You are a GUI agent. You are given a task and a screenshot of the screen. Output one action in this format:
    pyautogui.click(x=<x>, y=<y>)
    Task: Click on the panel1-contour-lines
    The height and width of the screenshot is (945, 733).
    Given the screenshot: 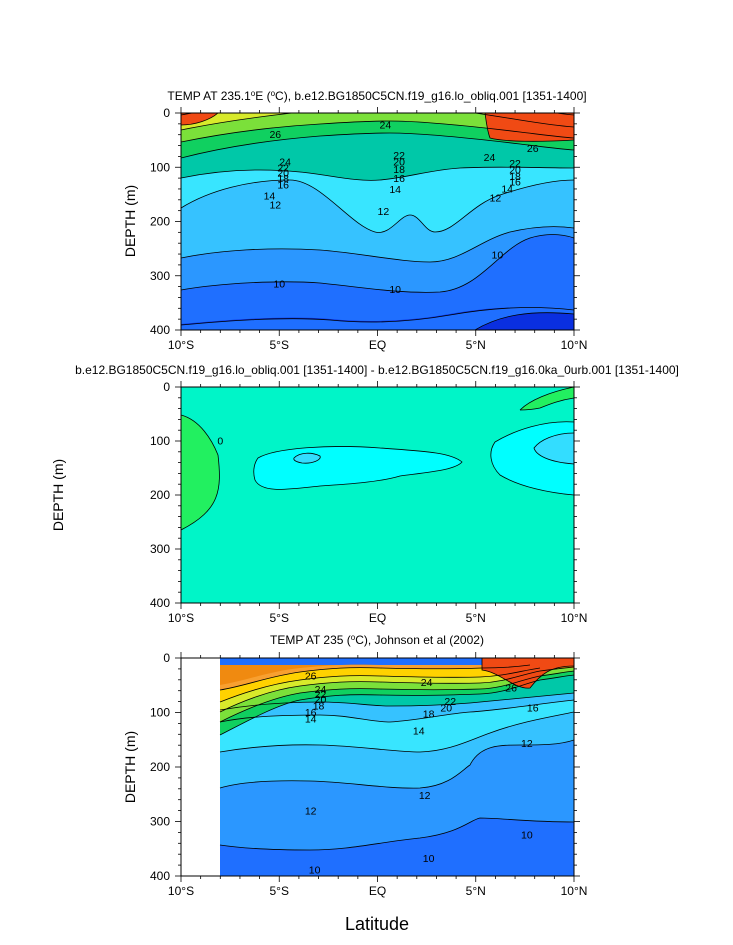 What is the action you would take?
    pyautogui.click(x=377, y=221)
    